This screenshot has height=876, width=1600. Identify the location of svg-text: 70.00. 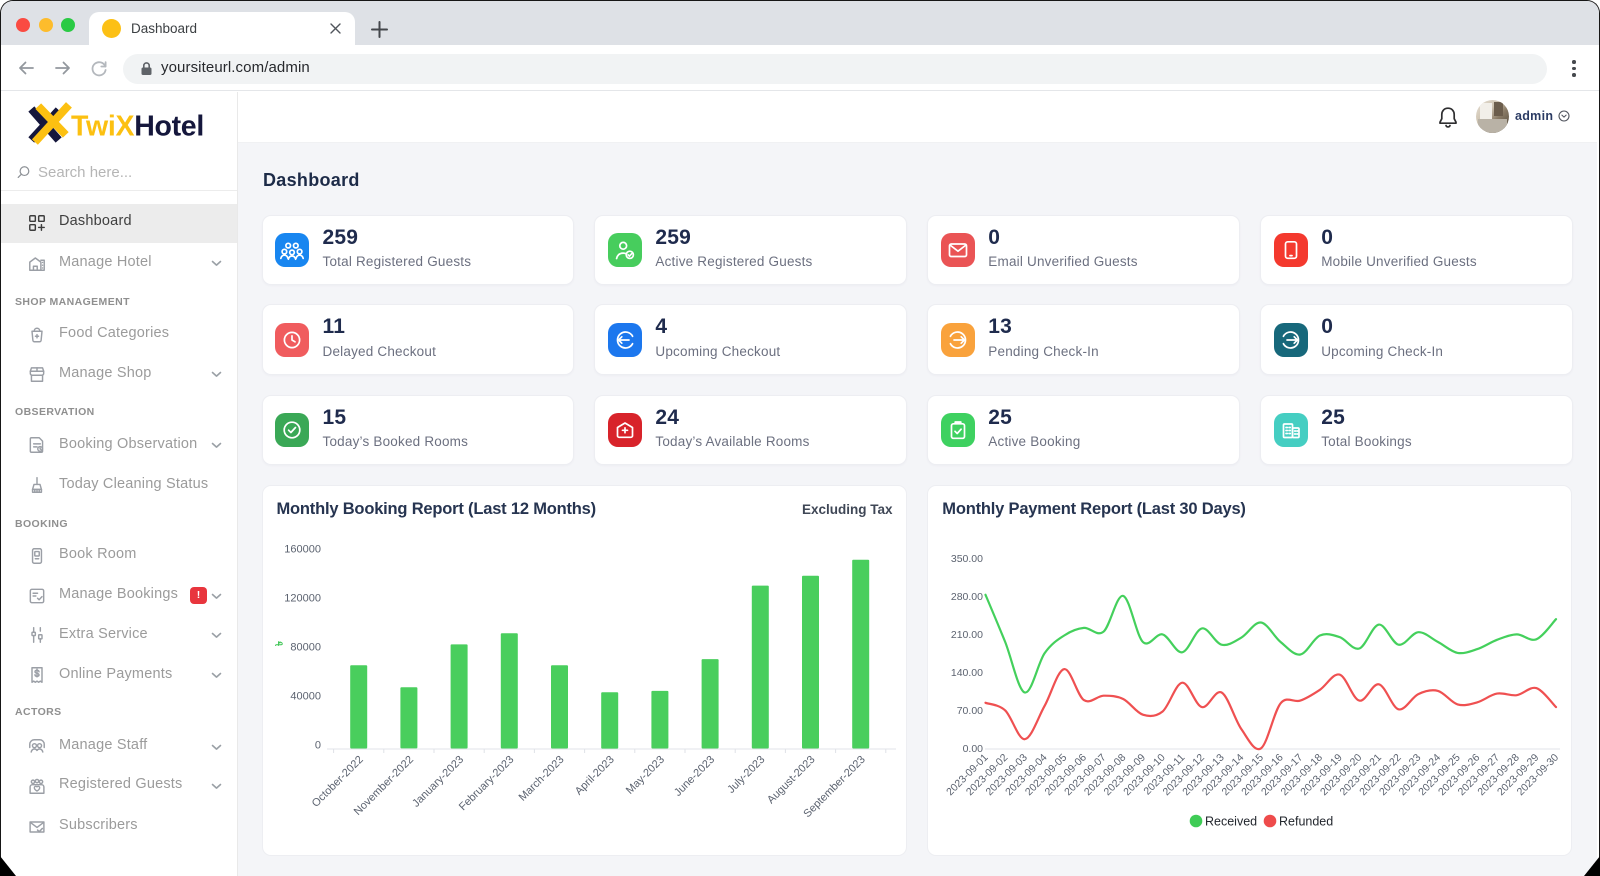
(970, 711).